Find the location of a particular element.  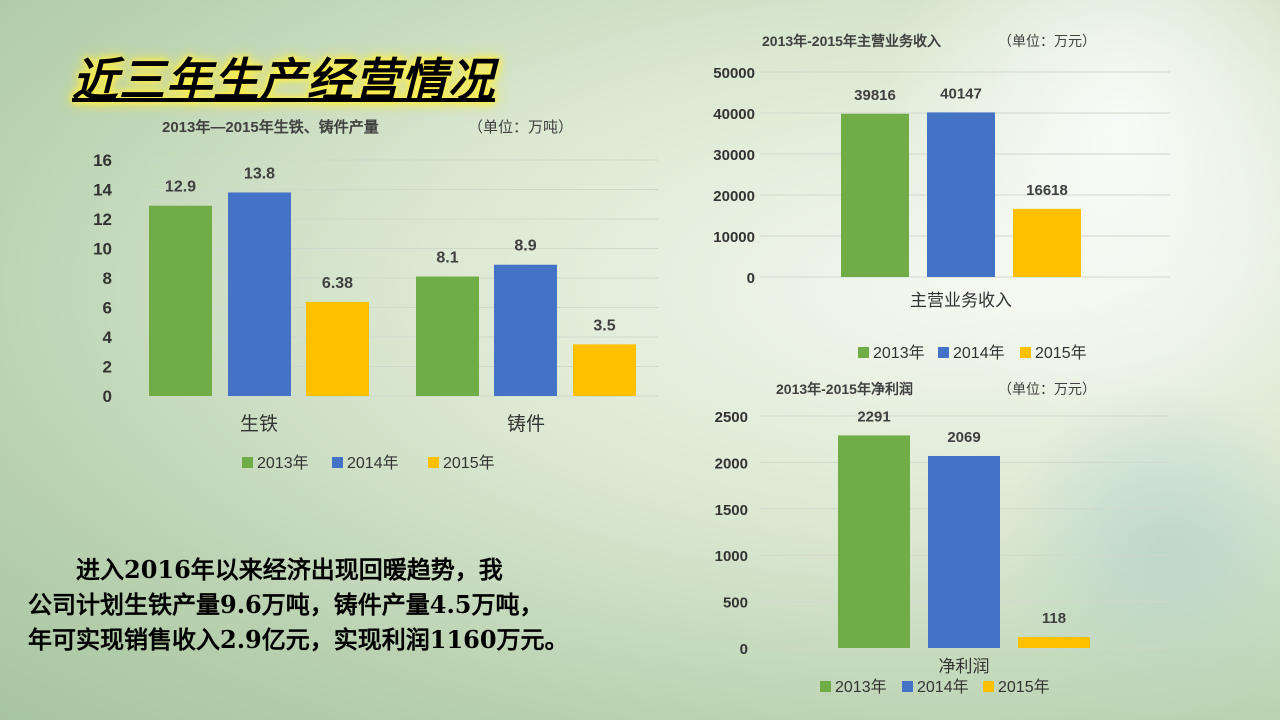

y-tick-label: 40000 is located at coordinates (734, 114).